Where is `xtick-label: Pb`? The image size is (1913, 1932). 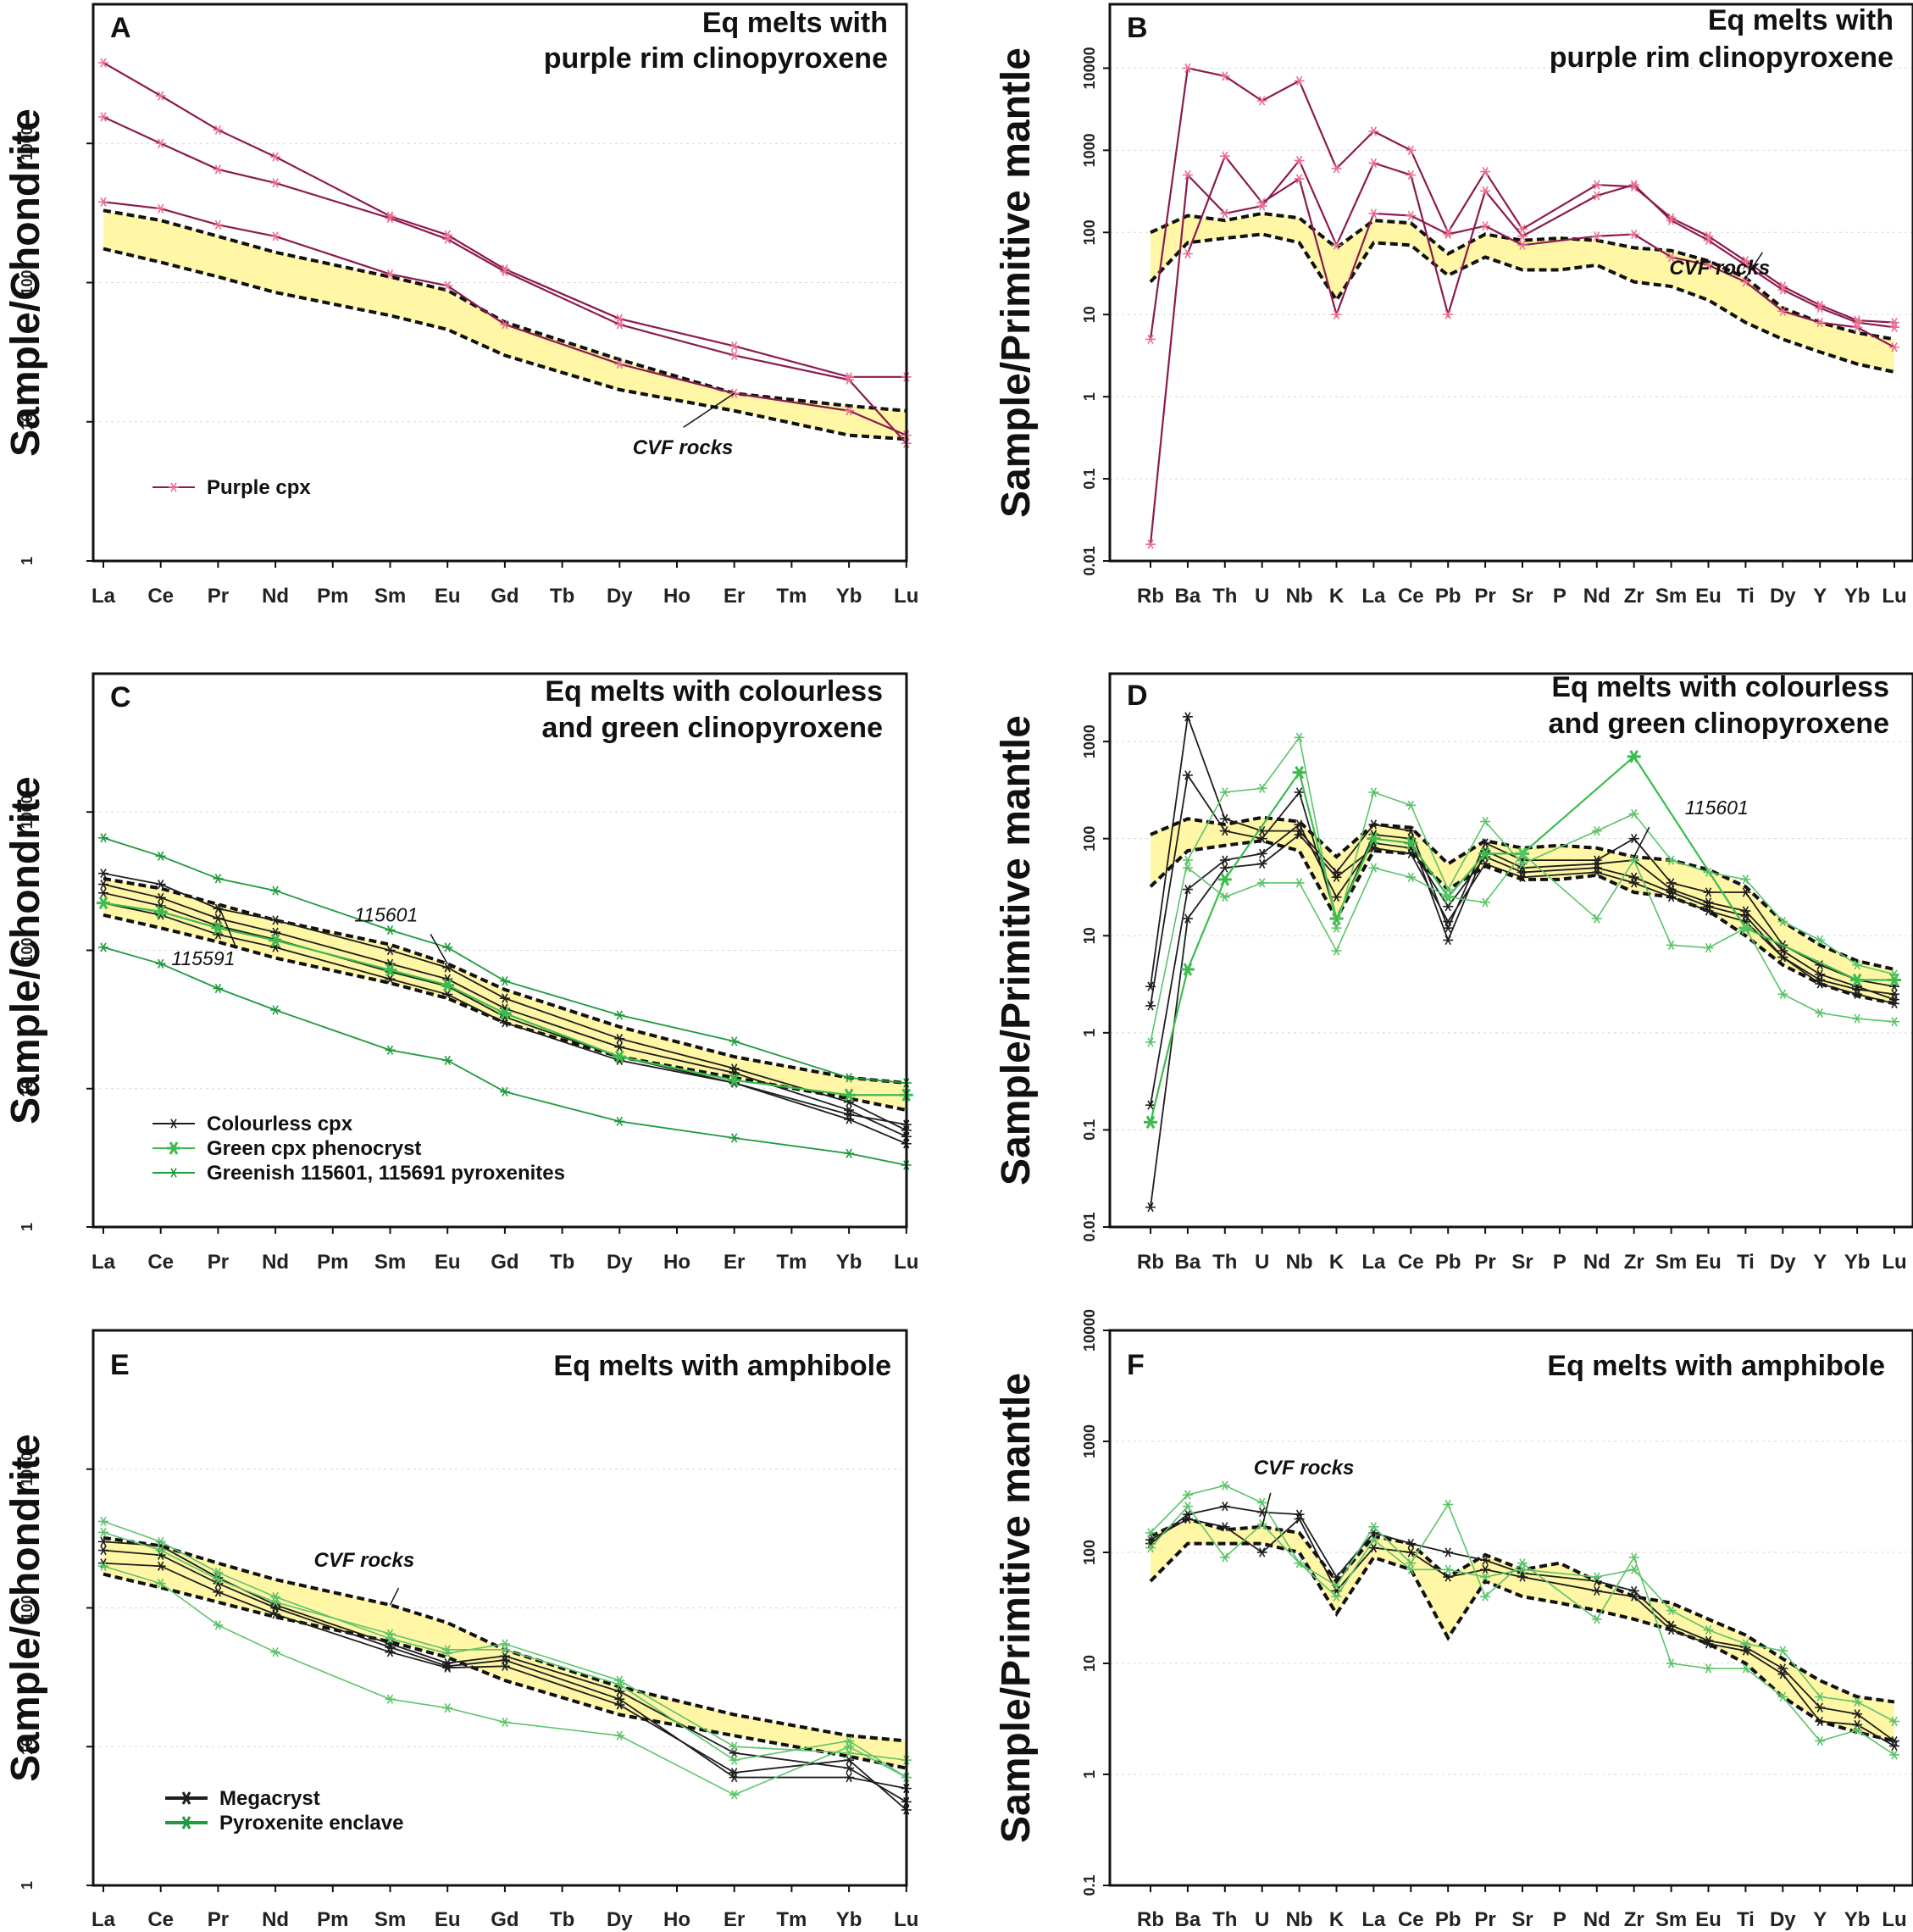 xtick-label: Pb is located at coordinates (1448, 596).